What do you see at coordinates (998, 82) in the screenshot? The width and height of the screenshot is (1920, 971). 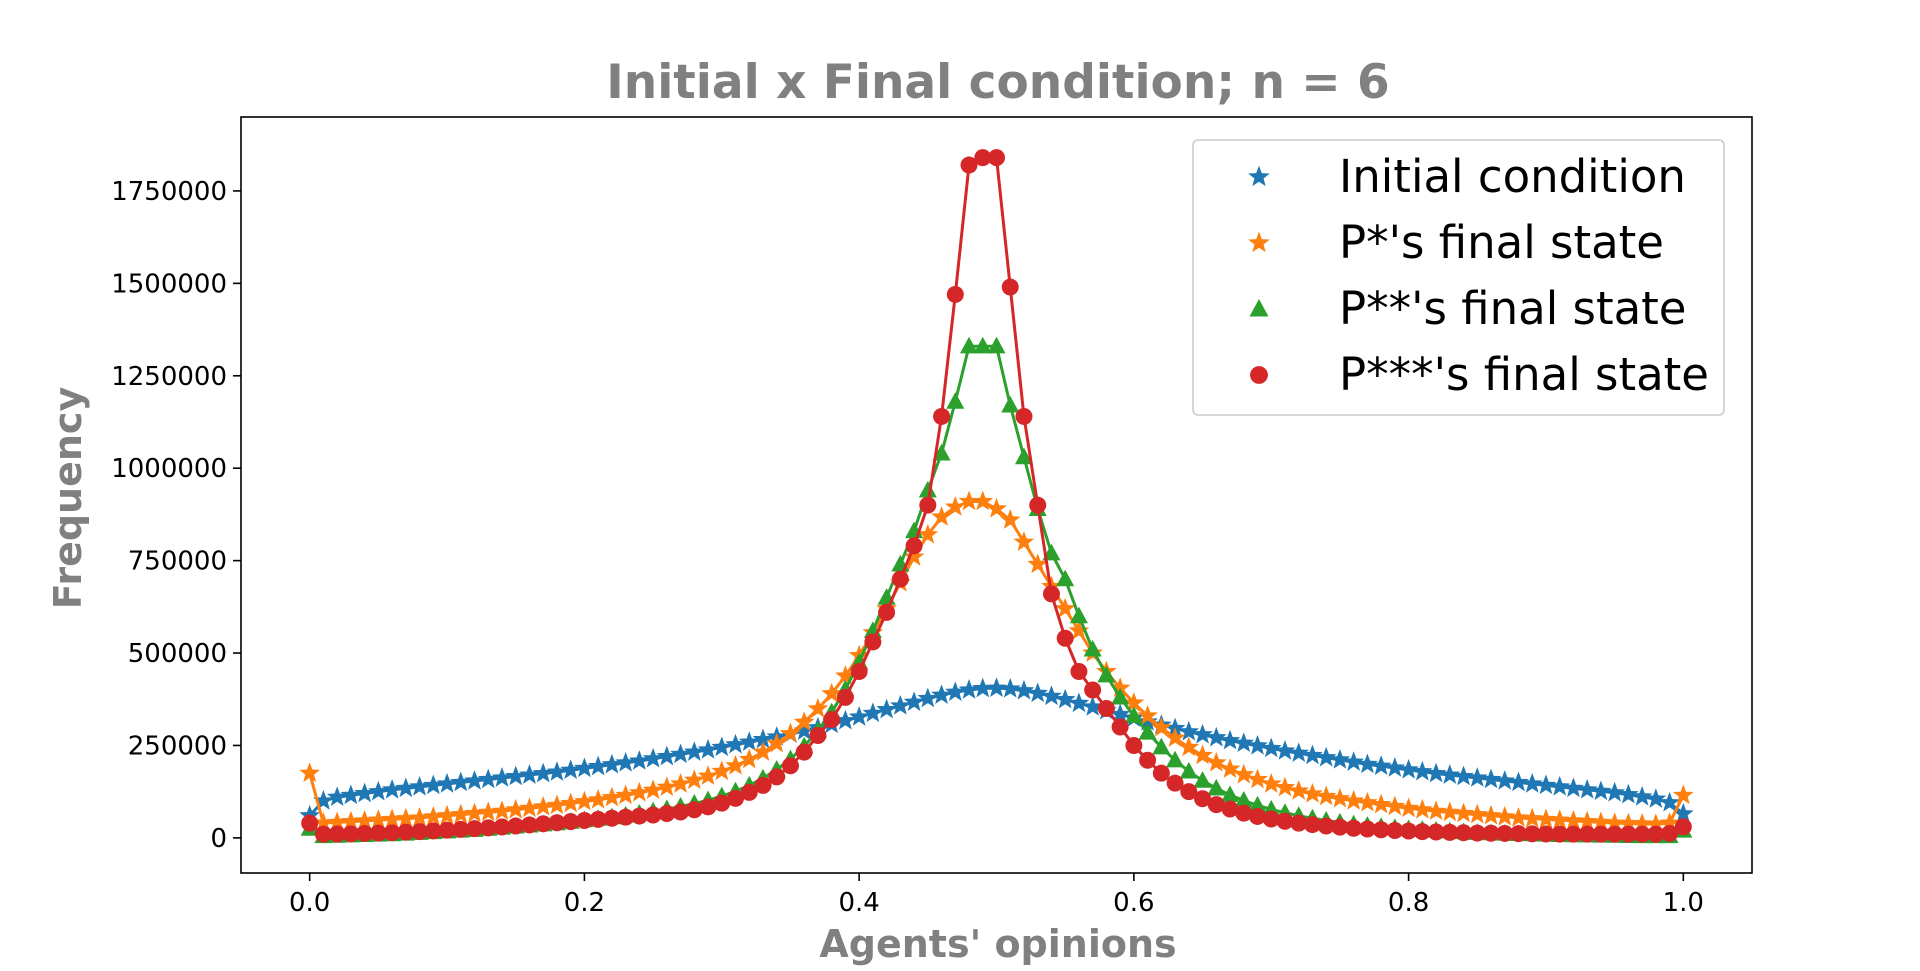 I see `chart-title: Initial x Final condition; n = 6` at bounding box center [998, 82].